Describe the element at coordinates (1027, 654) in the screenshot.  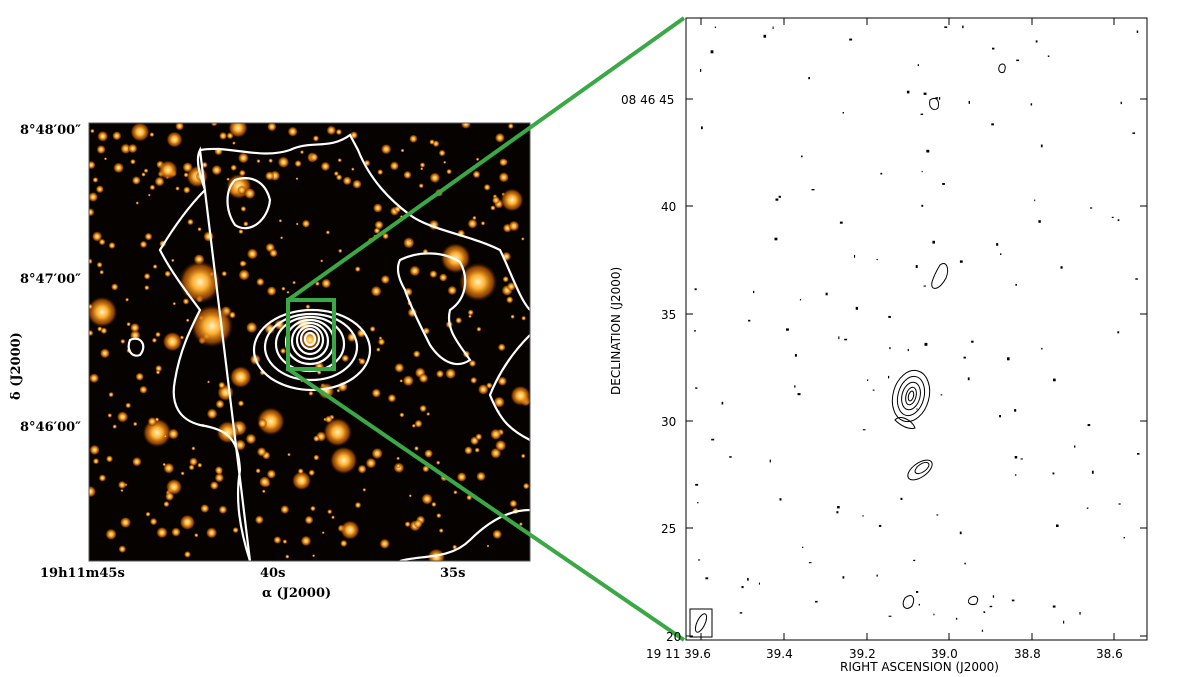
I see `right-x-tick-4: 38.8` at that location.